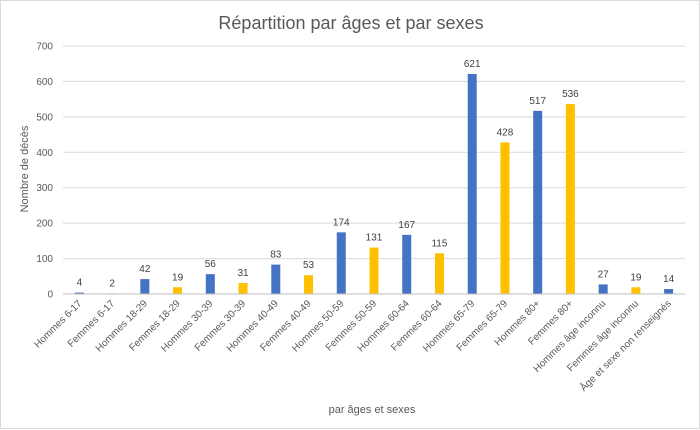 The width and height of the screenshot is (700, 430). I want to click on data-label: 167, so click(406, 225).